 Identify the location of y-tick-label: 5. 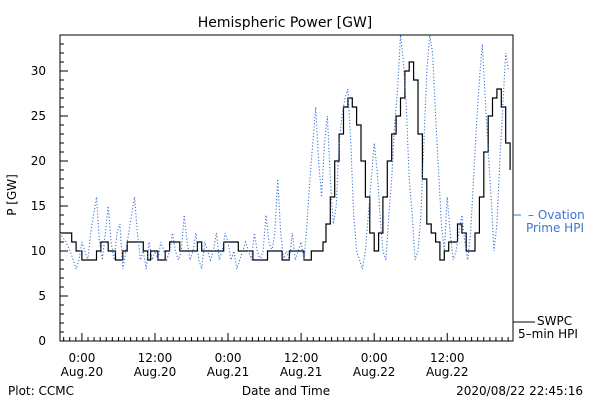
(42, 296).